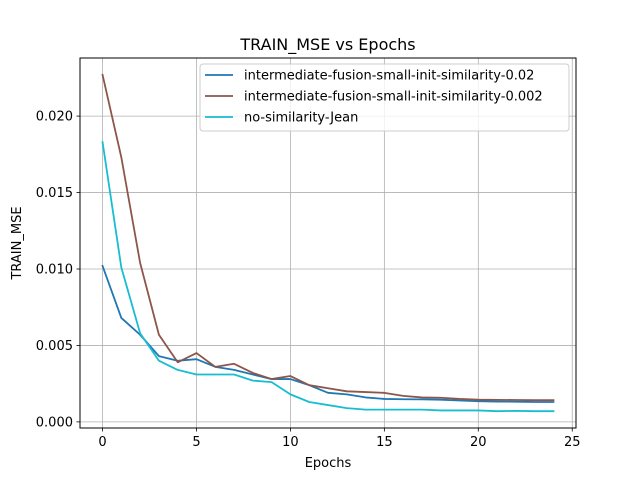 The width and height of the screenshot is (640, 480). What do you see at coordinates (328, 463) in the screenshot?
I see `x-axis-label: Epochs` at bounding box center [328, 463].